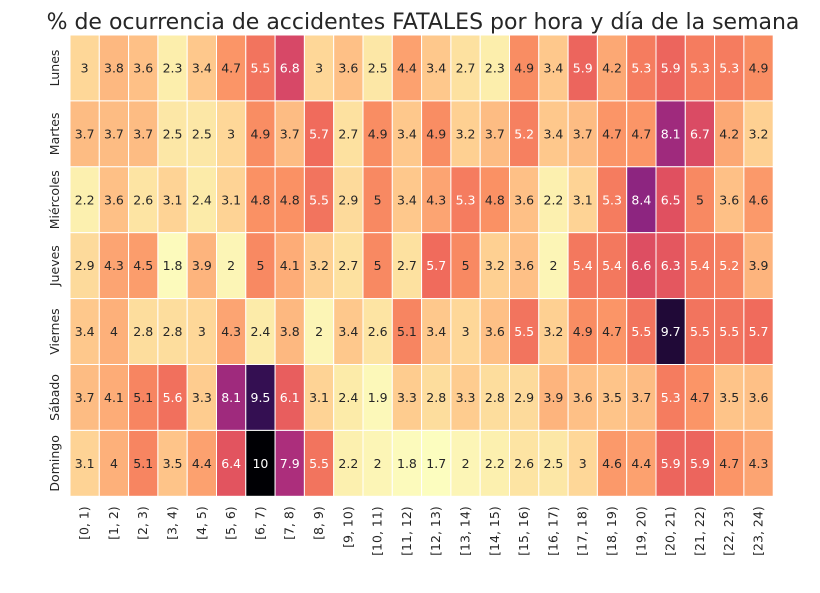 The height and width of the screenshot is (593, 820). Describe the element at coordinates (641, 463) in the screenshot. I see `cell-value-label: 4.4` at that location.